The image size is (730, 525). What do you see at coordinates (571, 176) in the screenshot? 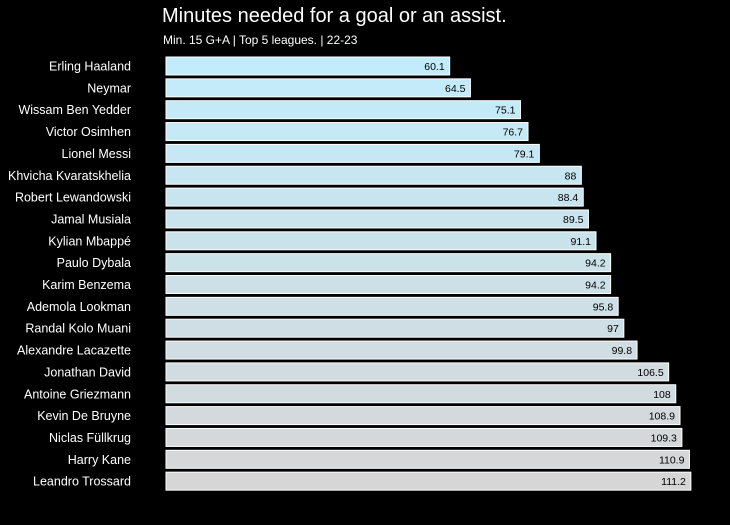
I see `value-label: 88` at bounding box center [571, 176].